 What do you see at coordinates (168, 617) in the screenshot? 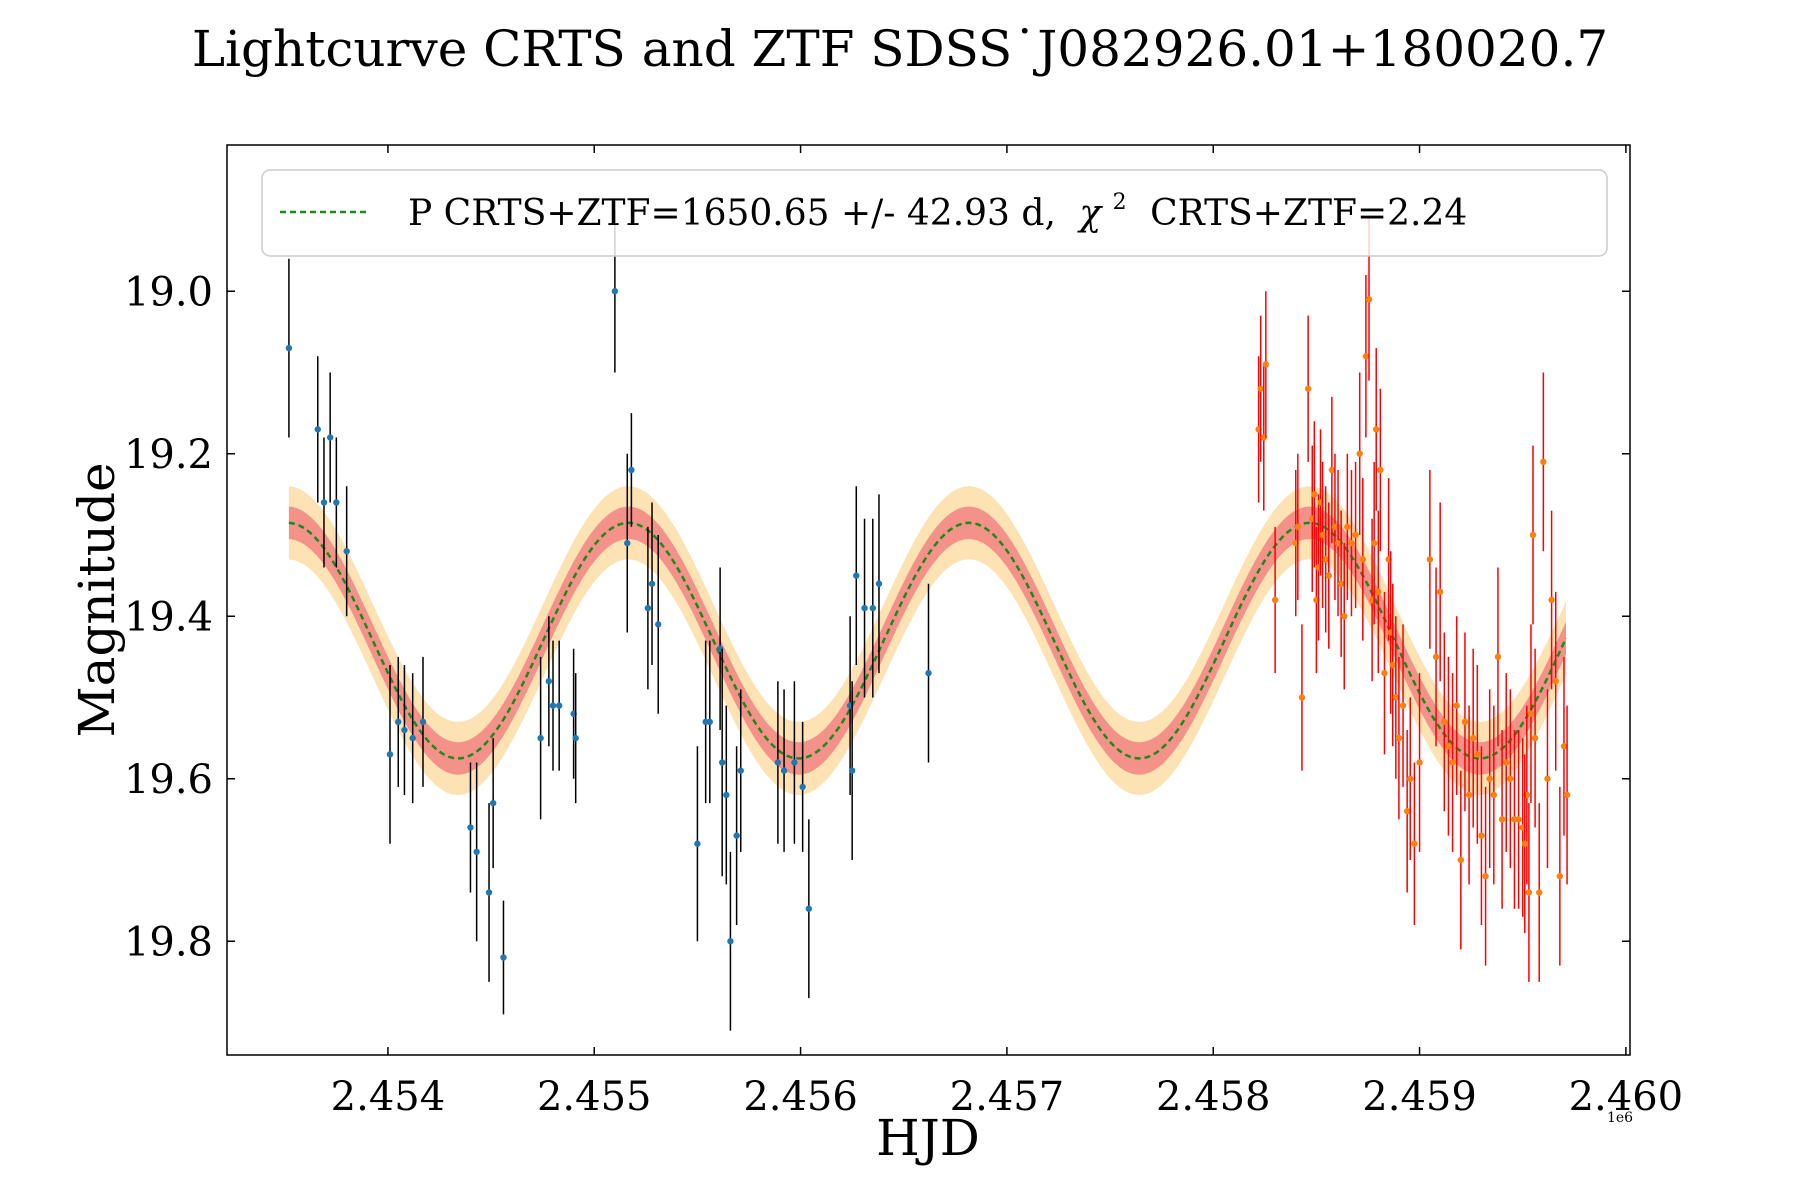
I see `y-tick-label: 19.4` at bounding box center [168, 617].